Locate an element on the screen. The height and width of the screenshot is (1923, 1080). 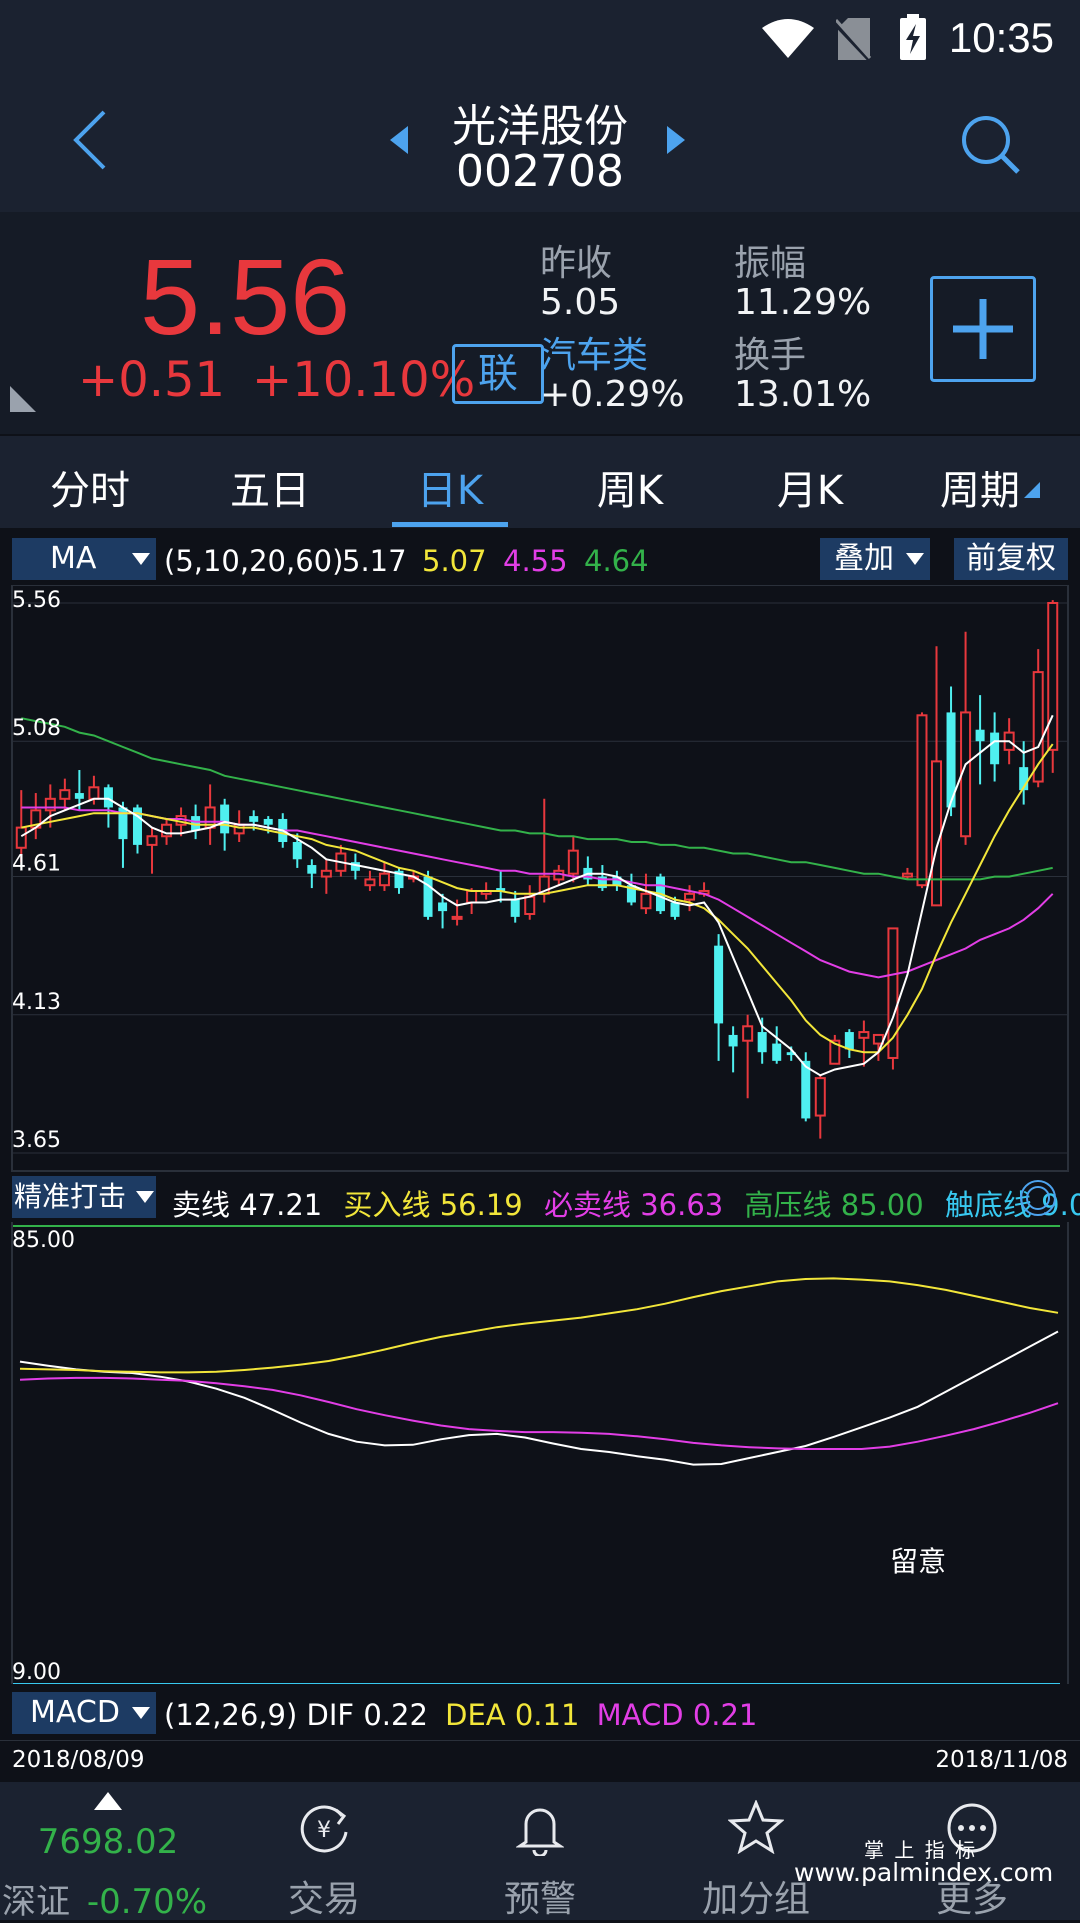
watermark-url: www.palmindex.com is located at coordinates (924, 1872).